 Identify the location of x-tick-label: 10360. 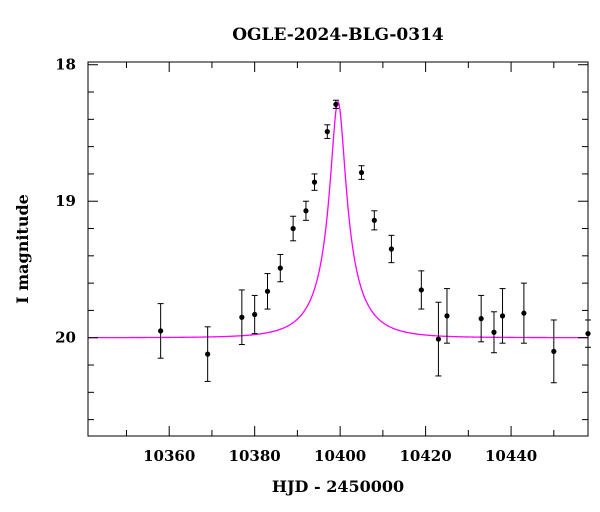
(169, 456).